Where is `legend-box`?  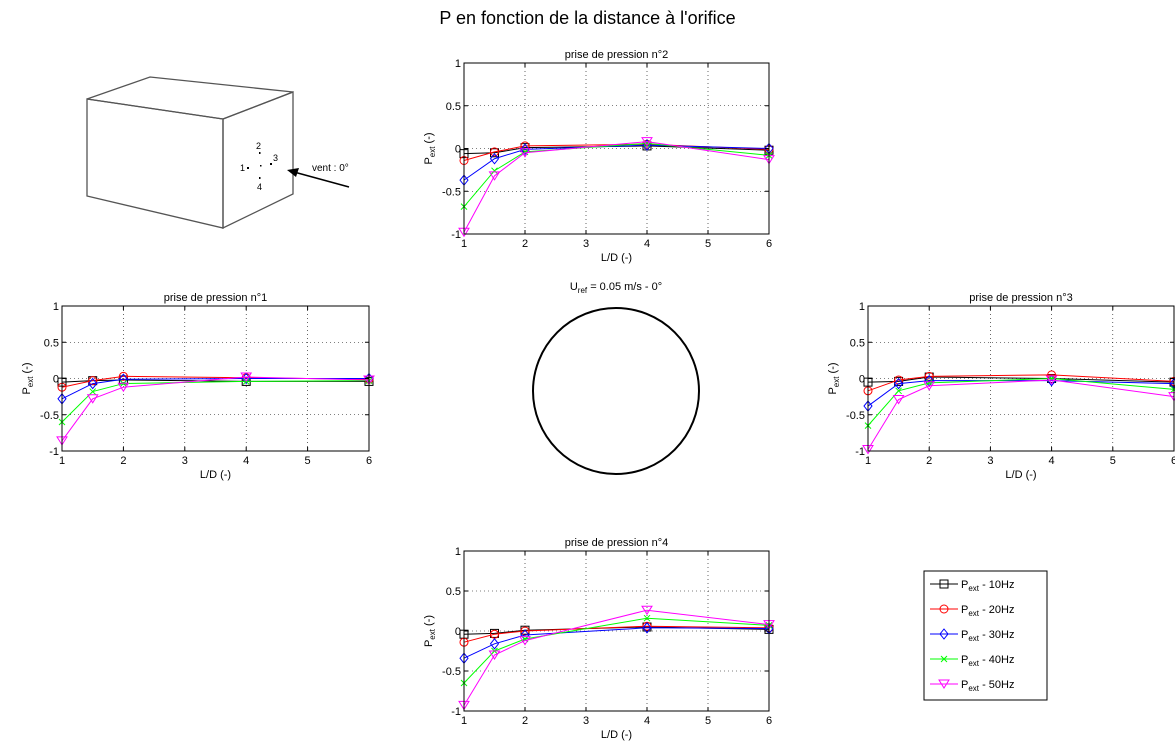 legend-box is located at coordinates (985, 635).